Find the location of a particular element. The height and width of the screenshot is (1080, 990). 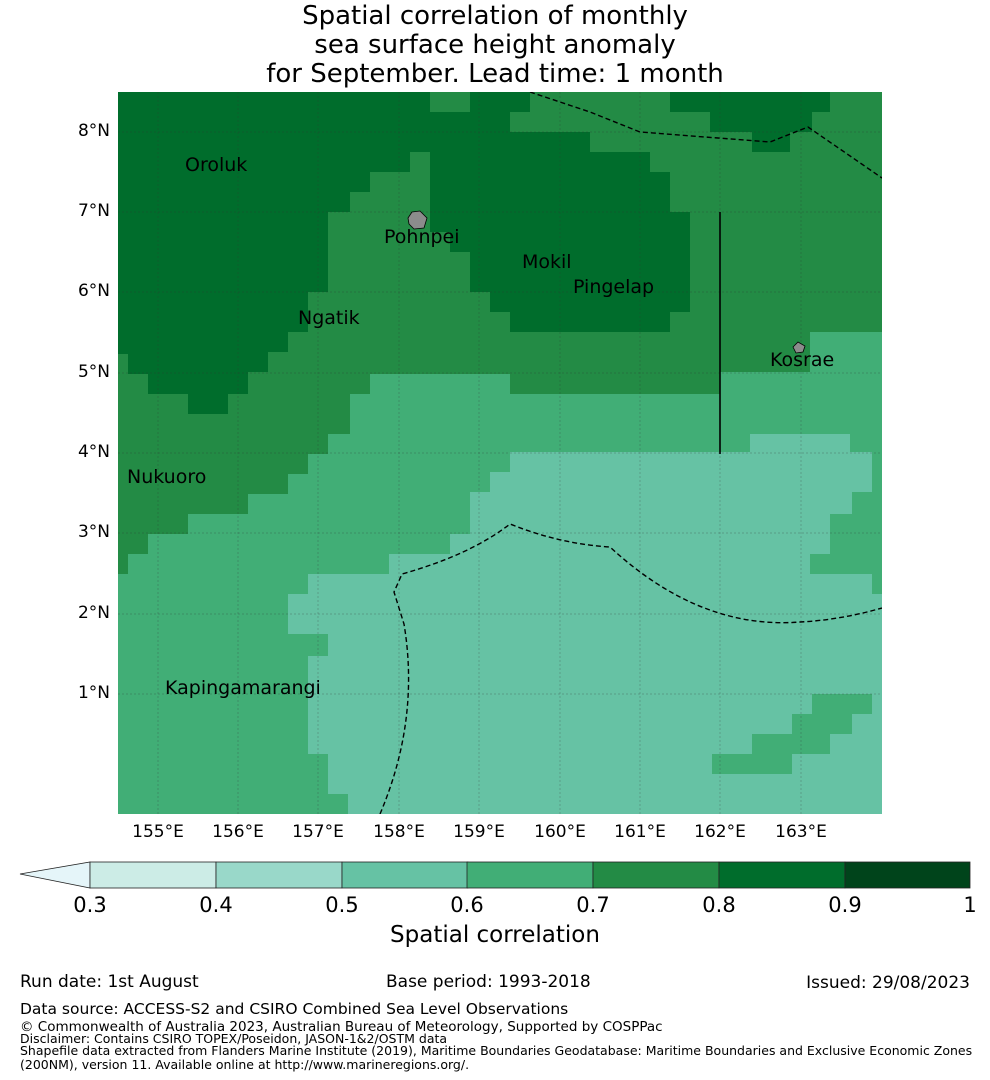

colorbar-label-0.4: 0.4 is located at coordinates (216, 905).